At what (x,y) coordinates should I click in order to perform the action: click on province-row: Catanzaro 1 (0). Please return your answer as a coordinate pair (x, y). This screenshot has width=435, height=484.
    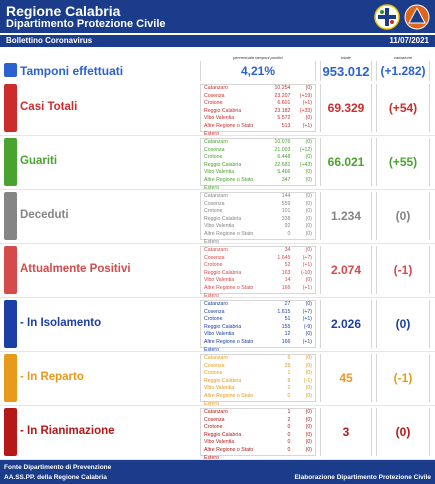
    Looking at the image, I should click on (258, 413).